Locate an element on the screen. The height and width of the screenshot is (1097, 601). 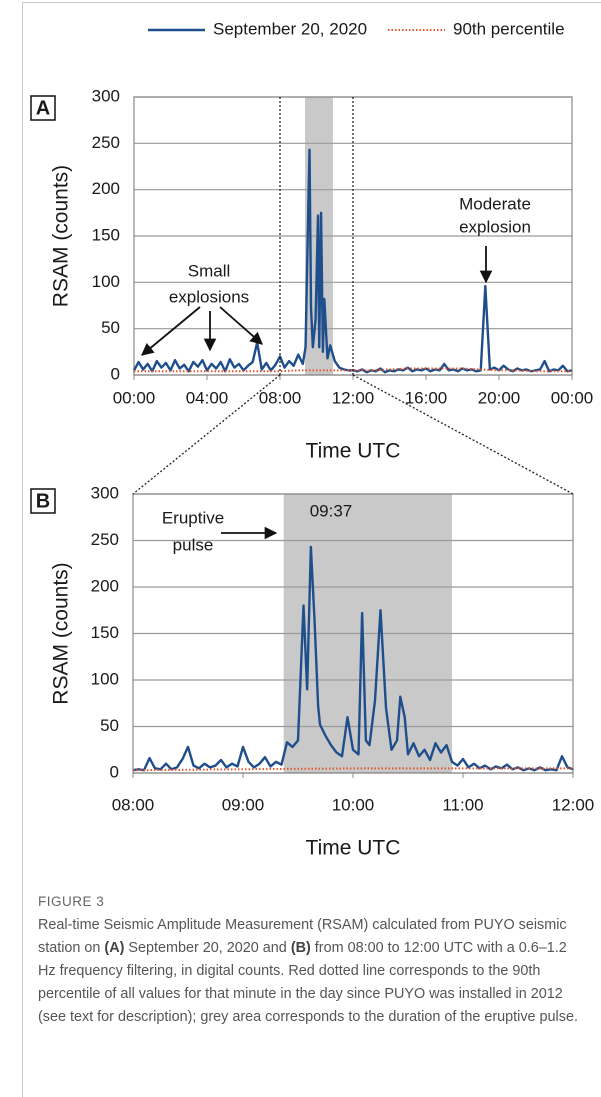
caption-label: FIGURE 3 is located at coordinates (71, 901).